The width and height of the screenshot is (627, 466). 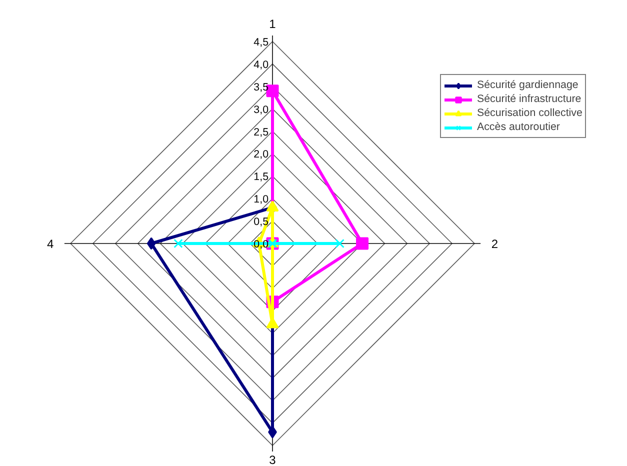 What do you see at coordinates (529, 113) in the screenshot?
I see `legend-label: Sécurisation collective` at bounding box center [529, 113].